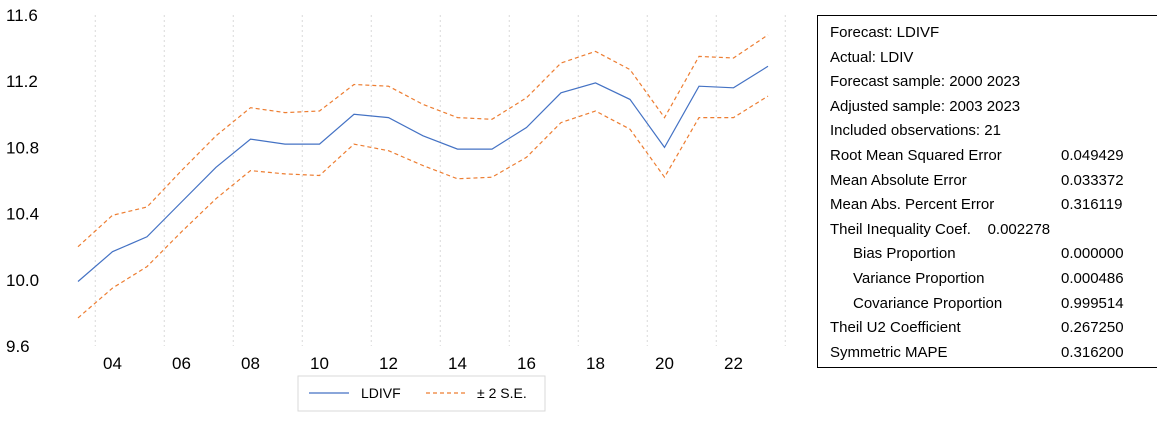 This screenshot has width=1157, height=434. What do you see at coordinates (502, 393) in the screenshot?
I see `legend-label-se: ± 2 S.E.` at bounding box center [502, 393].